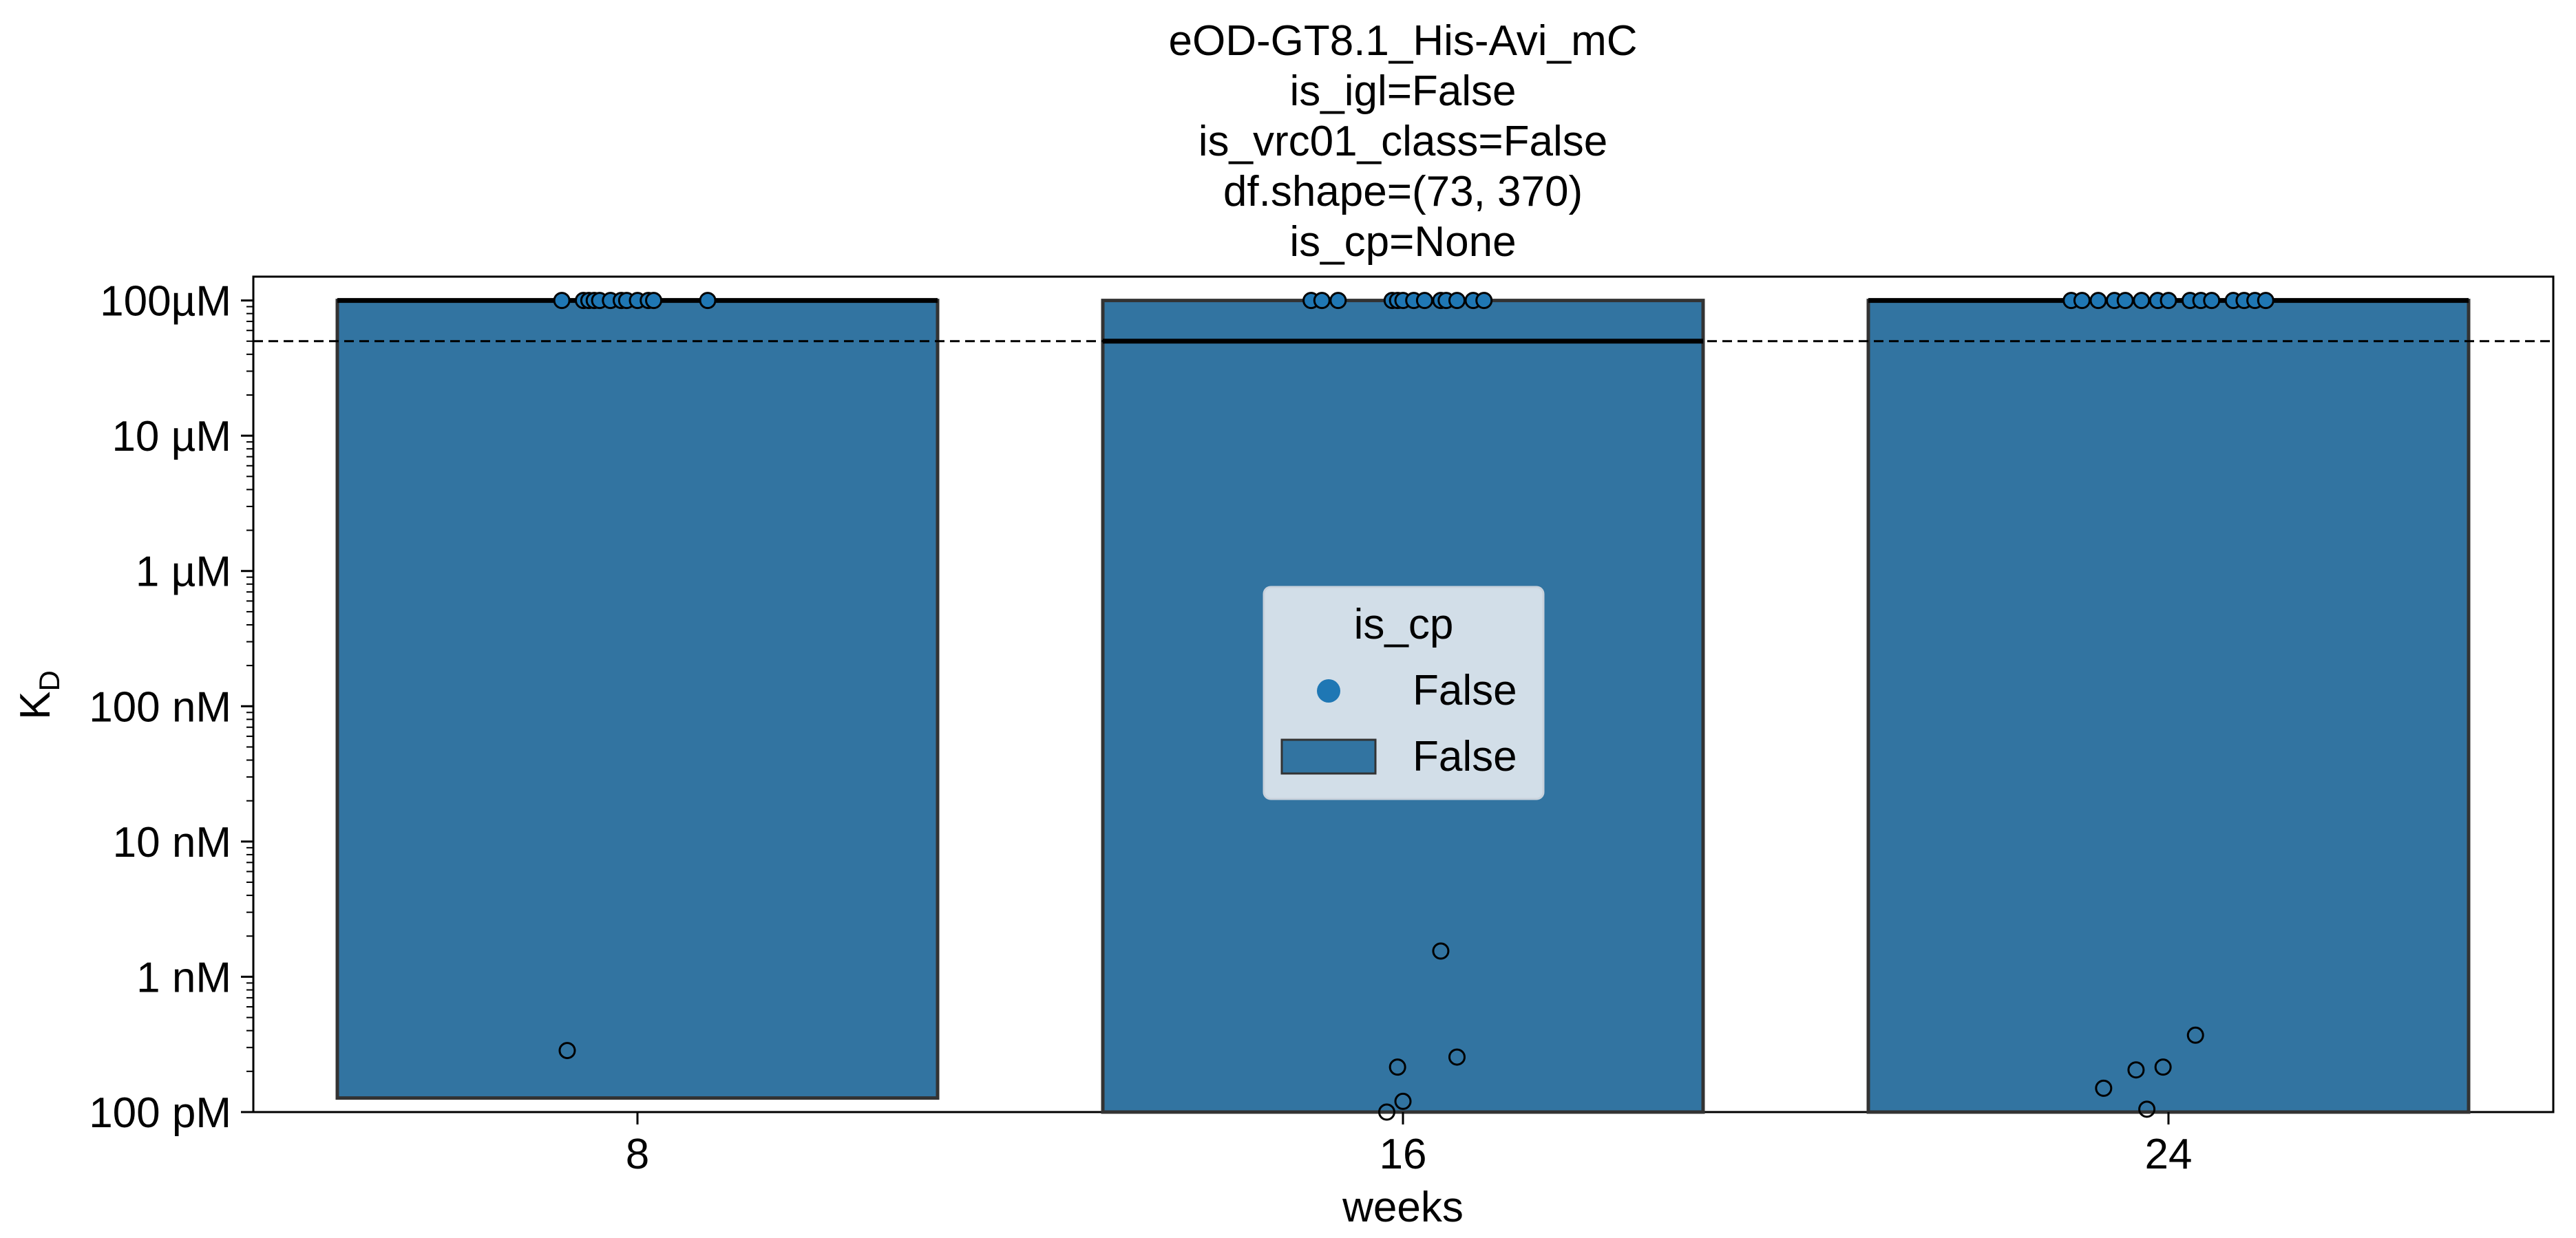 This screenshot has height=1238, width=2576. I want to click on y-tick-label-3: 100 nM, so click(160, 707).